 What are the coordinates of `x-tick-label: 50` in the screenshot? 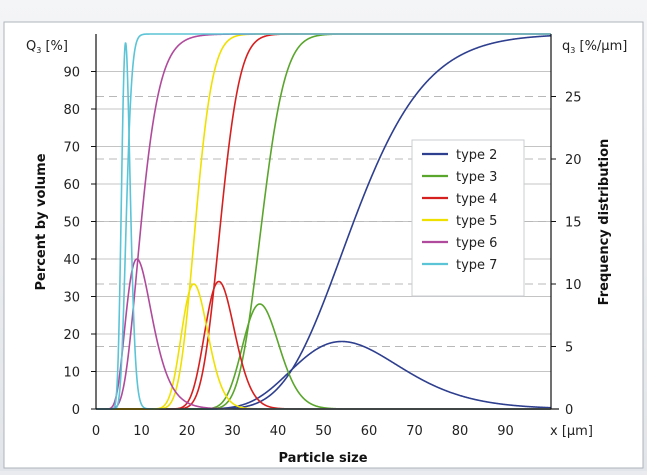 It's located at (323, 431).